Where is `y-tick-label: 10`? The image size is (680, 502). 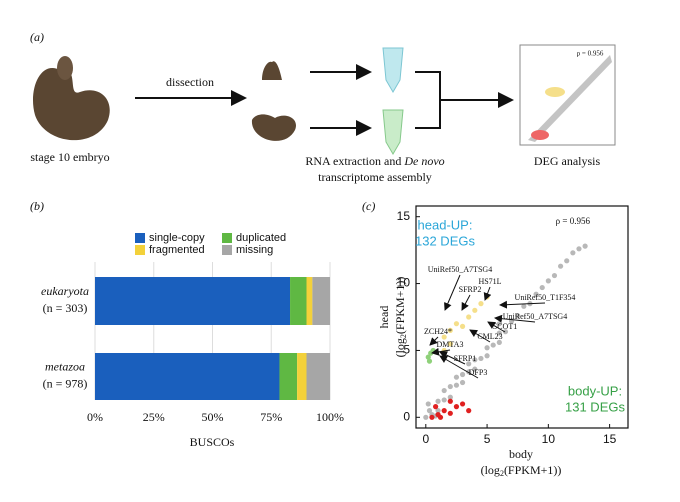
y-tick-label: 10 is located at coordinates (404, 283).